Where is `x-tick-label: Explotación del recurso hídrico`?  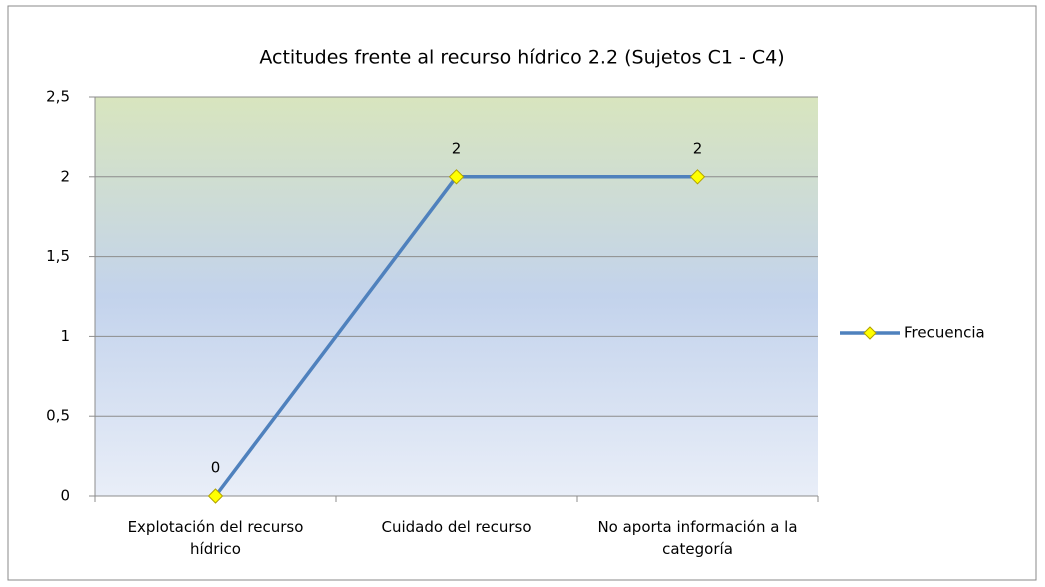
x-tick-label: Explotación del recurso hídrico is located at coordinates (215, 538).